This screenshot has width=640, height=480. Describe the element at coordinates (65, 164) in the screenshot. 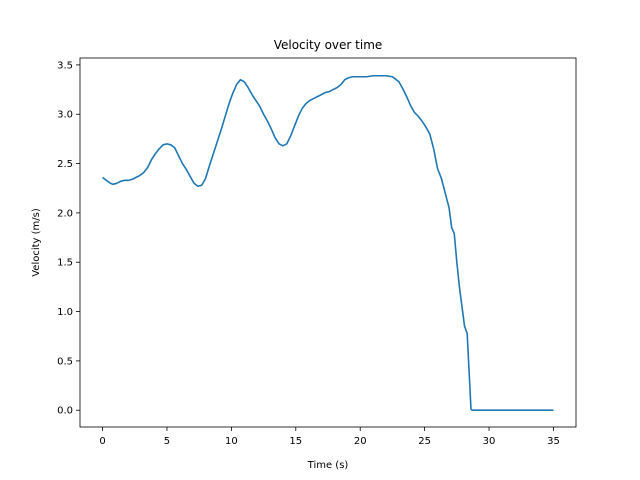

I see `y-tick-label: 2.5` at that location.